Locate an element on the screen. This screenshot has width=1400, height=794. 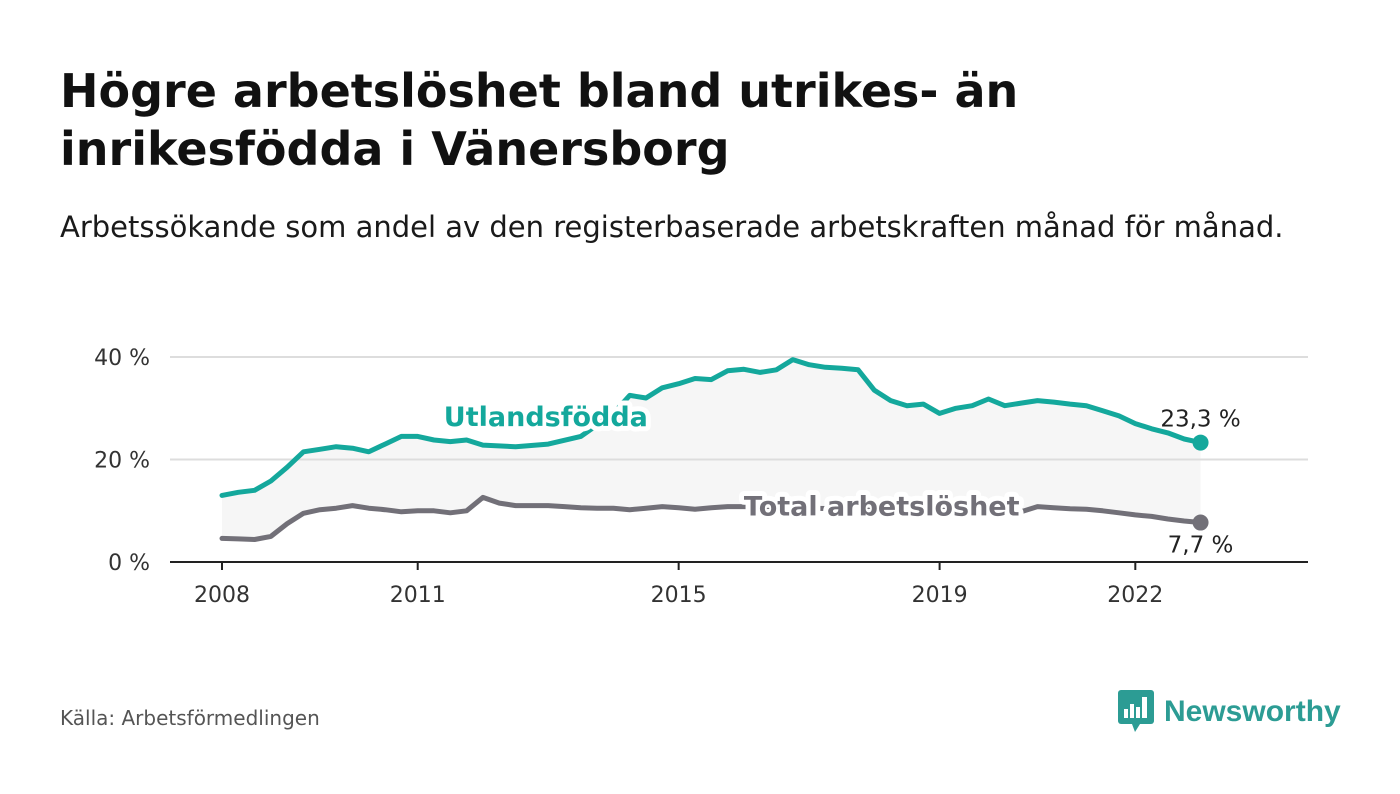
series-label-halo: Total arbetslöshet is located at coordinates (882, 507).